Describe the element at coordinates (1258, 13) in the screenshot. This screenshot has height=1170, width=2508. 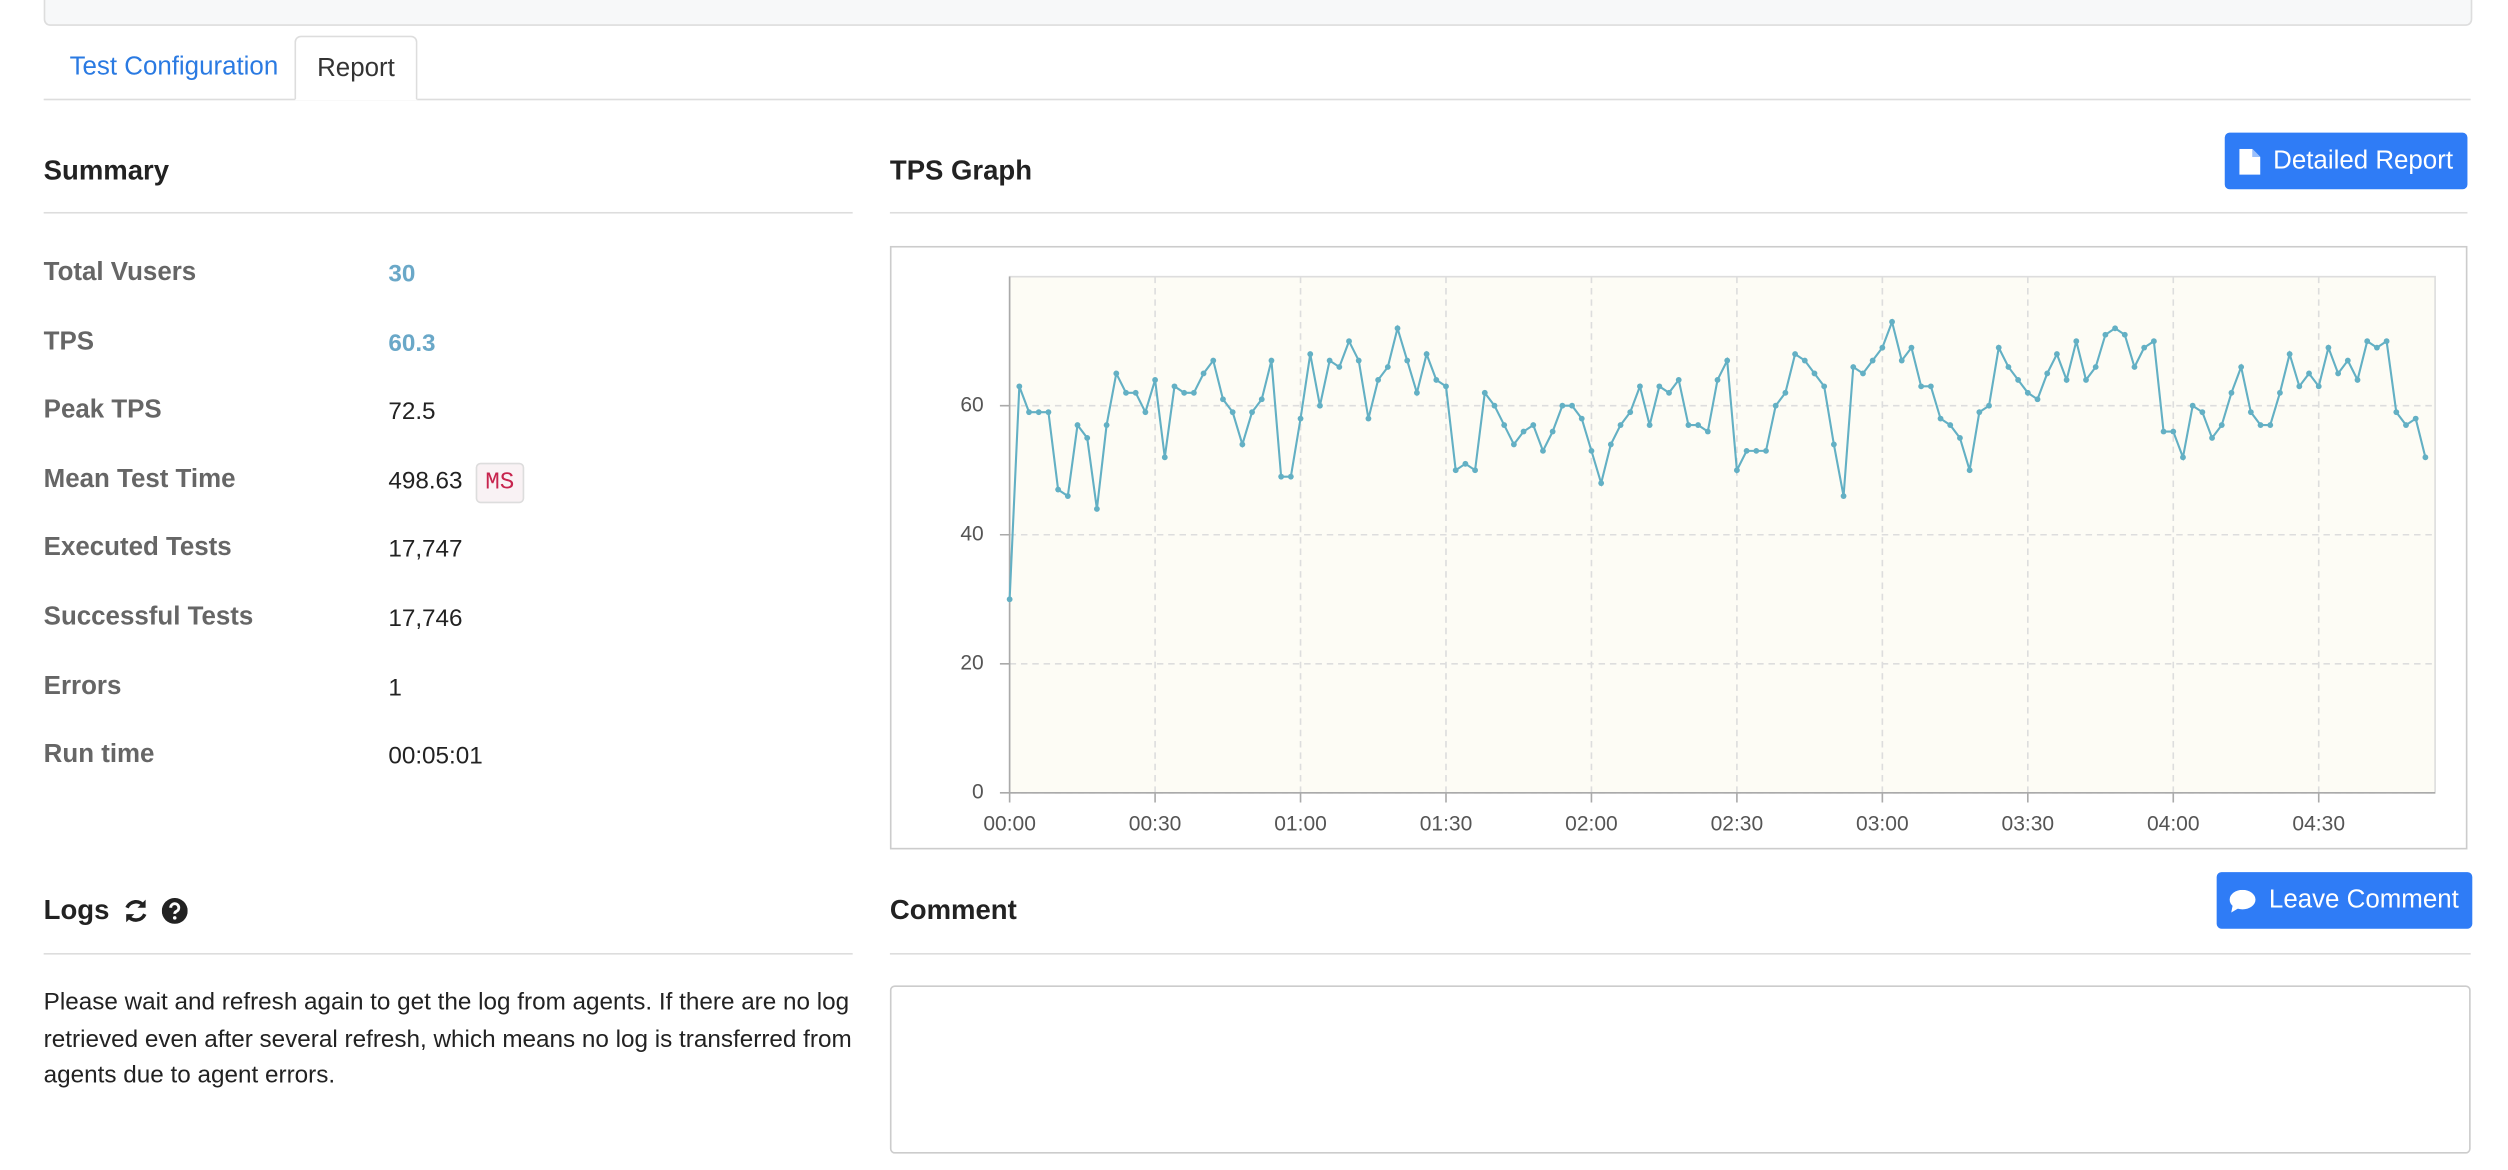
I see `top-panel` at that location.